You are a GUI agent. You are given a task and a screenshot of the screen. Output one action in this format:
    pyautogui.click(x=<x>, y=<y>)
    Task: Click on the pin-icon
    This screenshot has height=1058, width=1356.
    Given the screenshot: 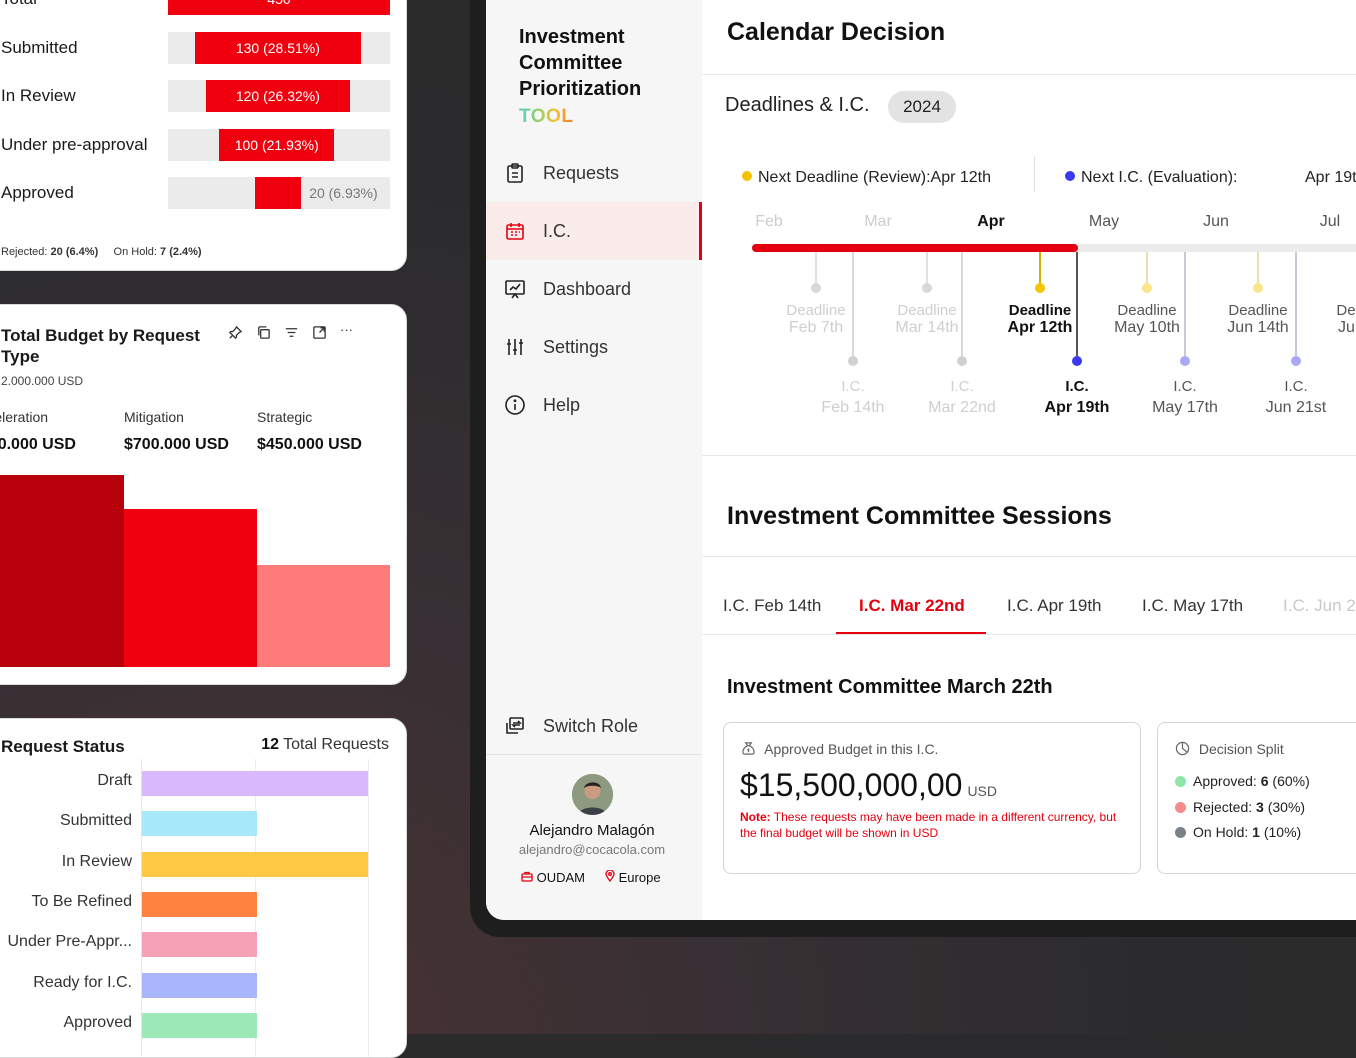 What is the action you would take?
    pyautogui.click(x=235, y=332)
    